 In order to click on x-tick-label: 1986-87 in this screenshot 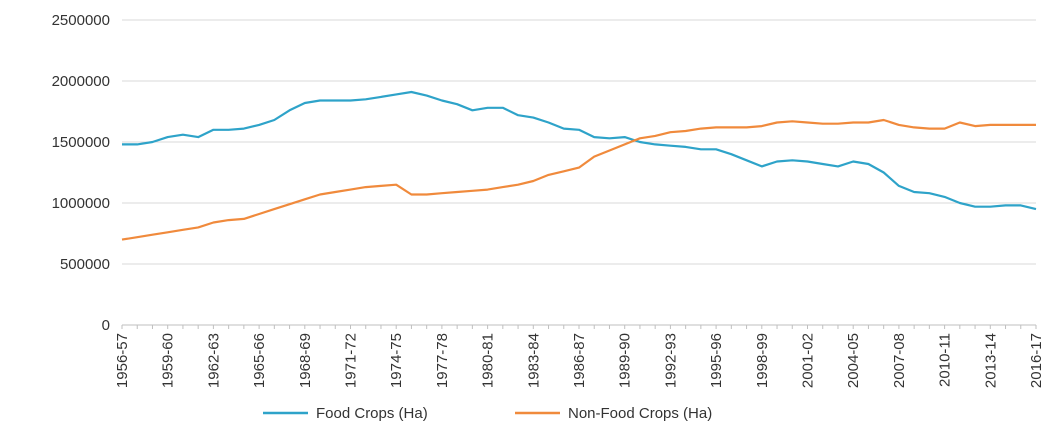, I will do `click(579, 360)`.